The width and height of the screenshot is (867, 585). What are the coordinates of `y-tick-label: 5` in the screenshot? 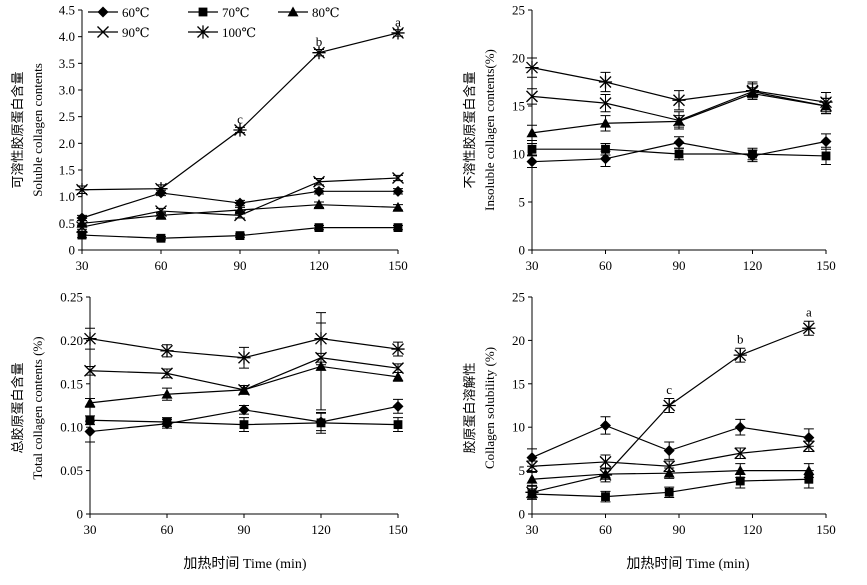 It's located at (522, 470).